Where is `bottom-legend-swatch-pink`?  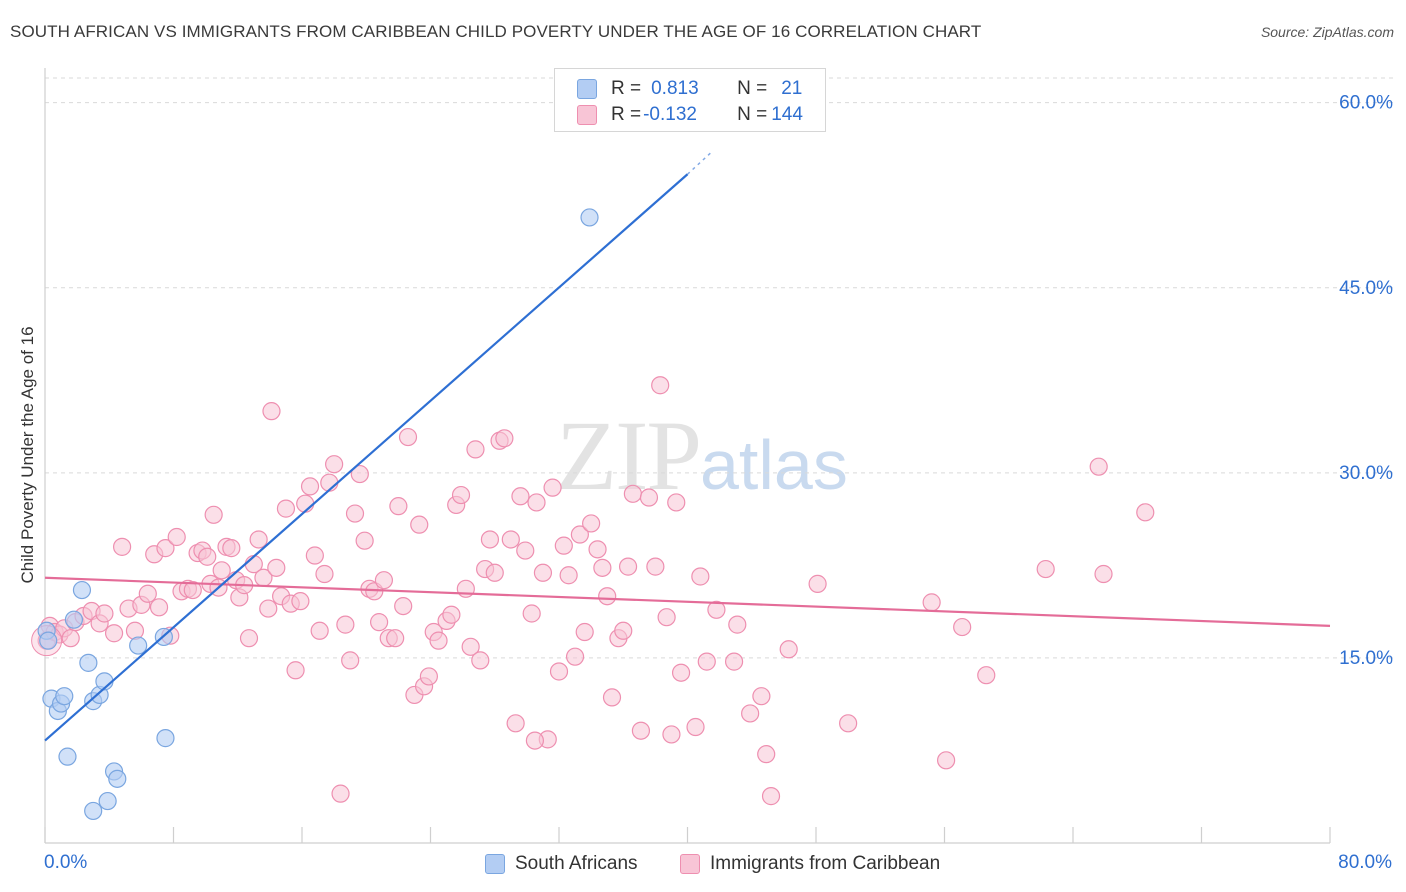 bottom-legend-swatch-pink is located at coordinates (690, 864).